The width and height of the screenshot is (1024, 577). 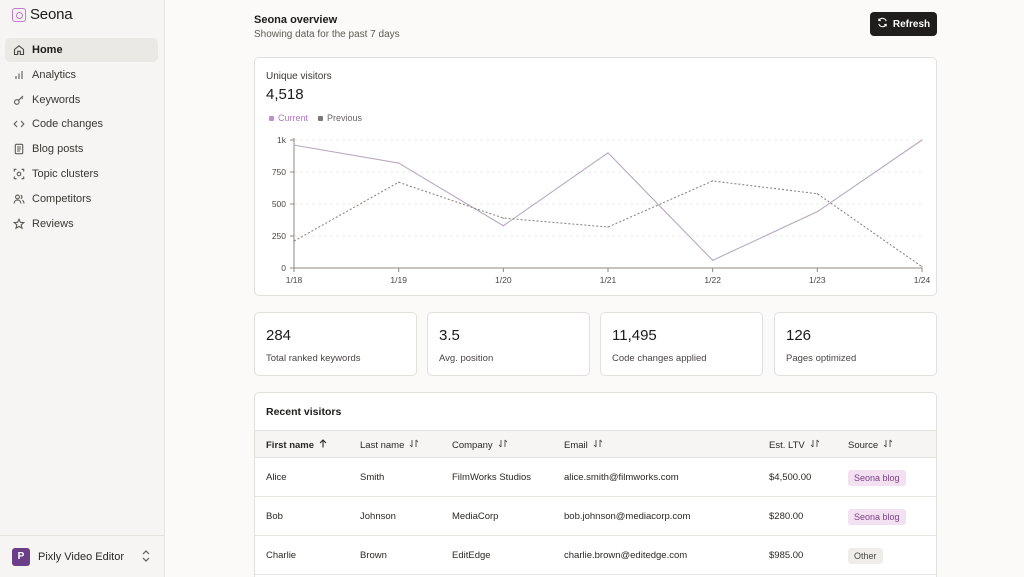 I want to click on stat-card-ranked-keywords: 284 Total ranked keywords, so click(x=335, y=344).